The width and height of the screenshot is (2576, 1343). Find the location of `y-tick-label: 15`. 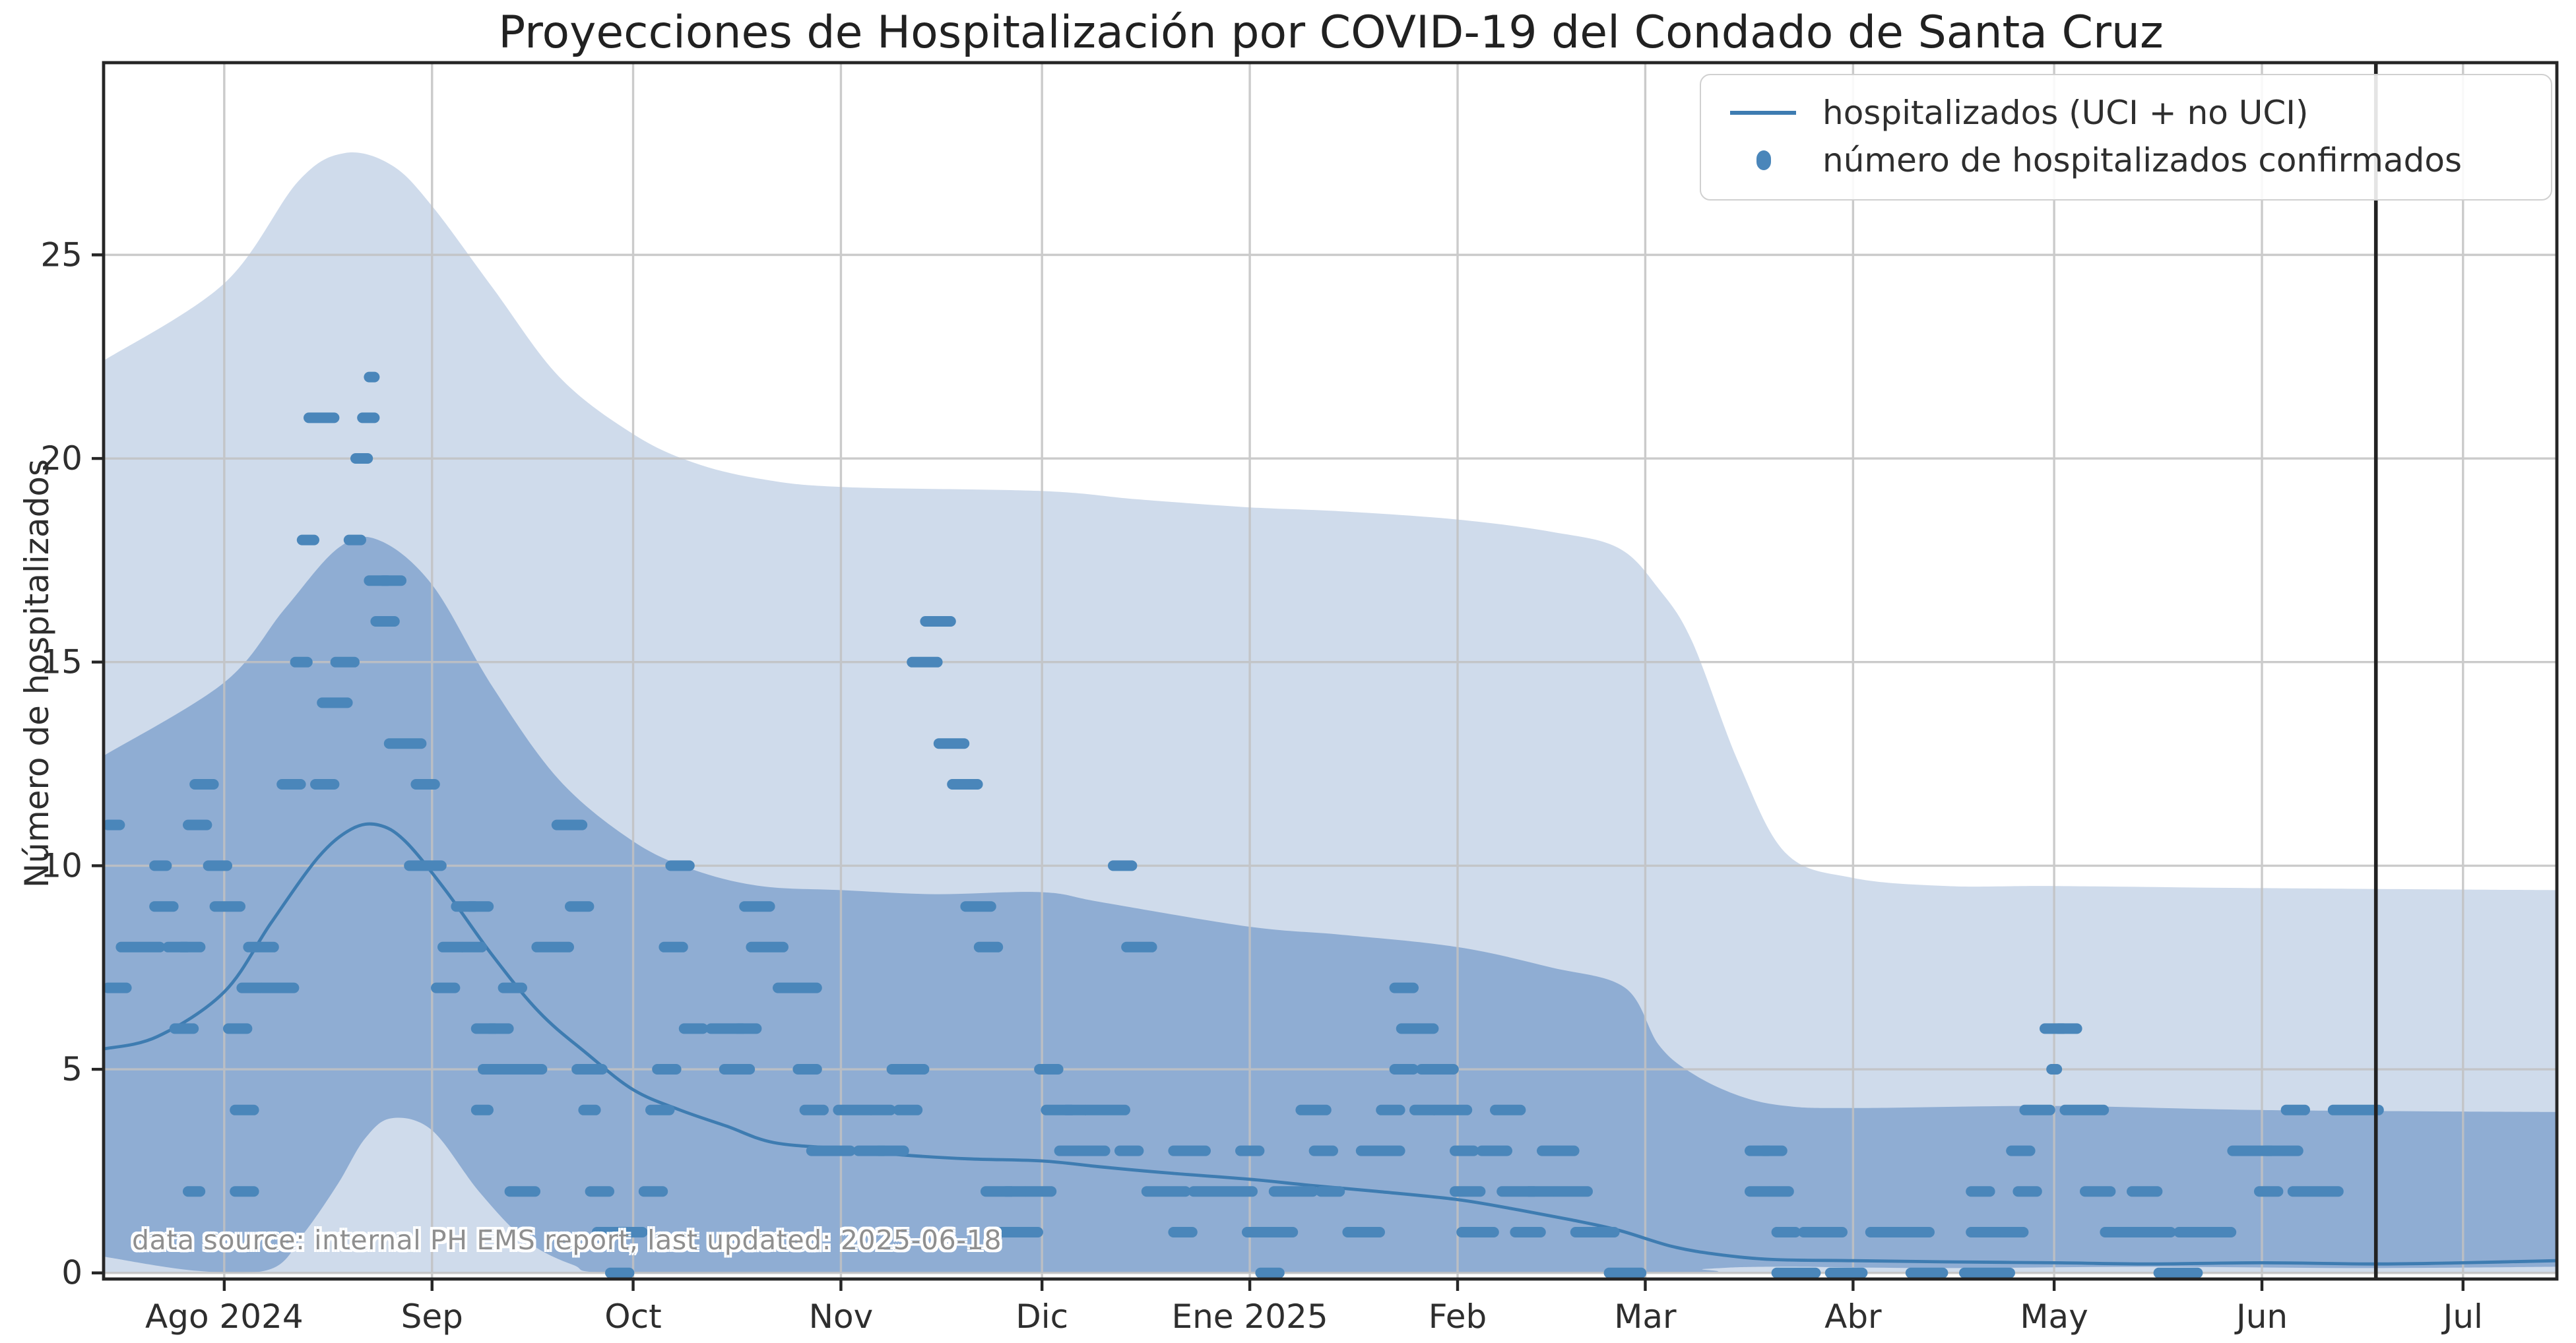

y-tick-label: 15 is located at coordinates (61, 662).